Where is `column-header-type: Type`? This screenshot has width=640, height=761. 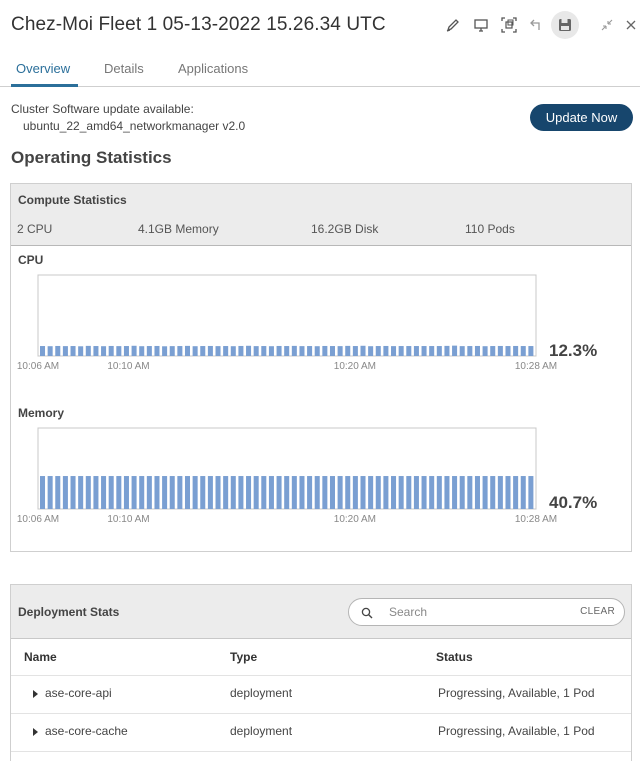 column-header-type: Type is located at coordinates (244, 657).